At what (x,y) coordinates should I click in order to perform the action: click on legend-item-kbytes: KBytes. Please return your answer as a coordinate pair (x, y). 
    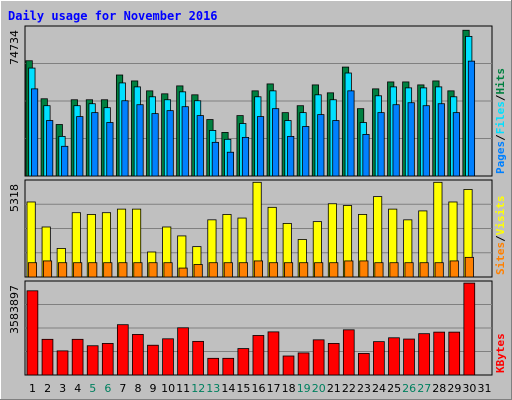
    Looking at the image, I should click on (500, 353).